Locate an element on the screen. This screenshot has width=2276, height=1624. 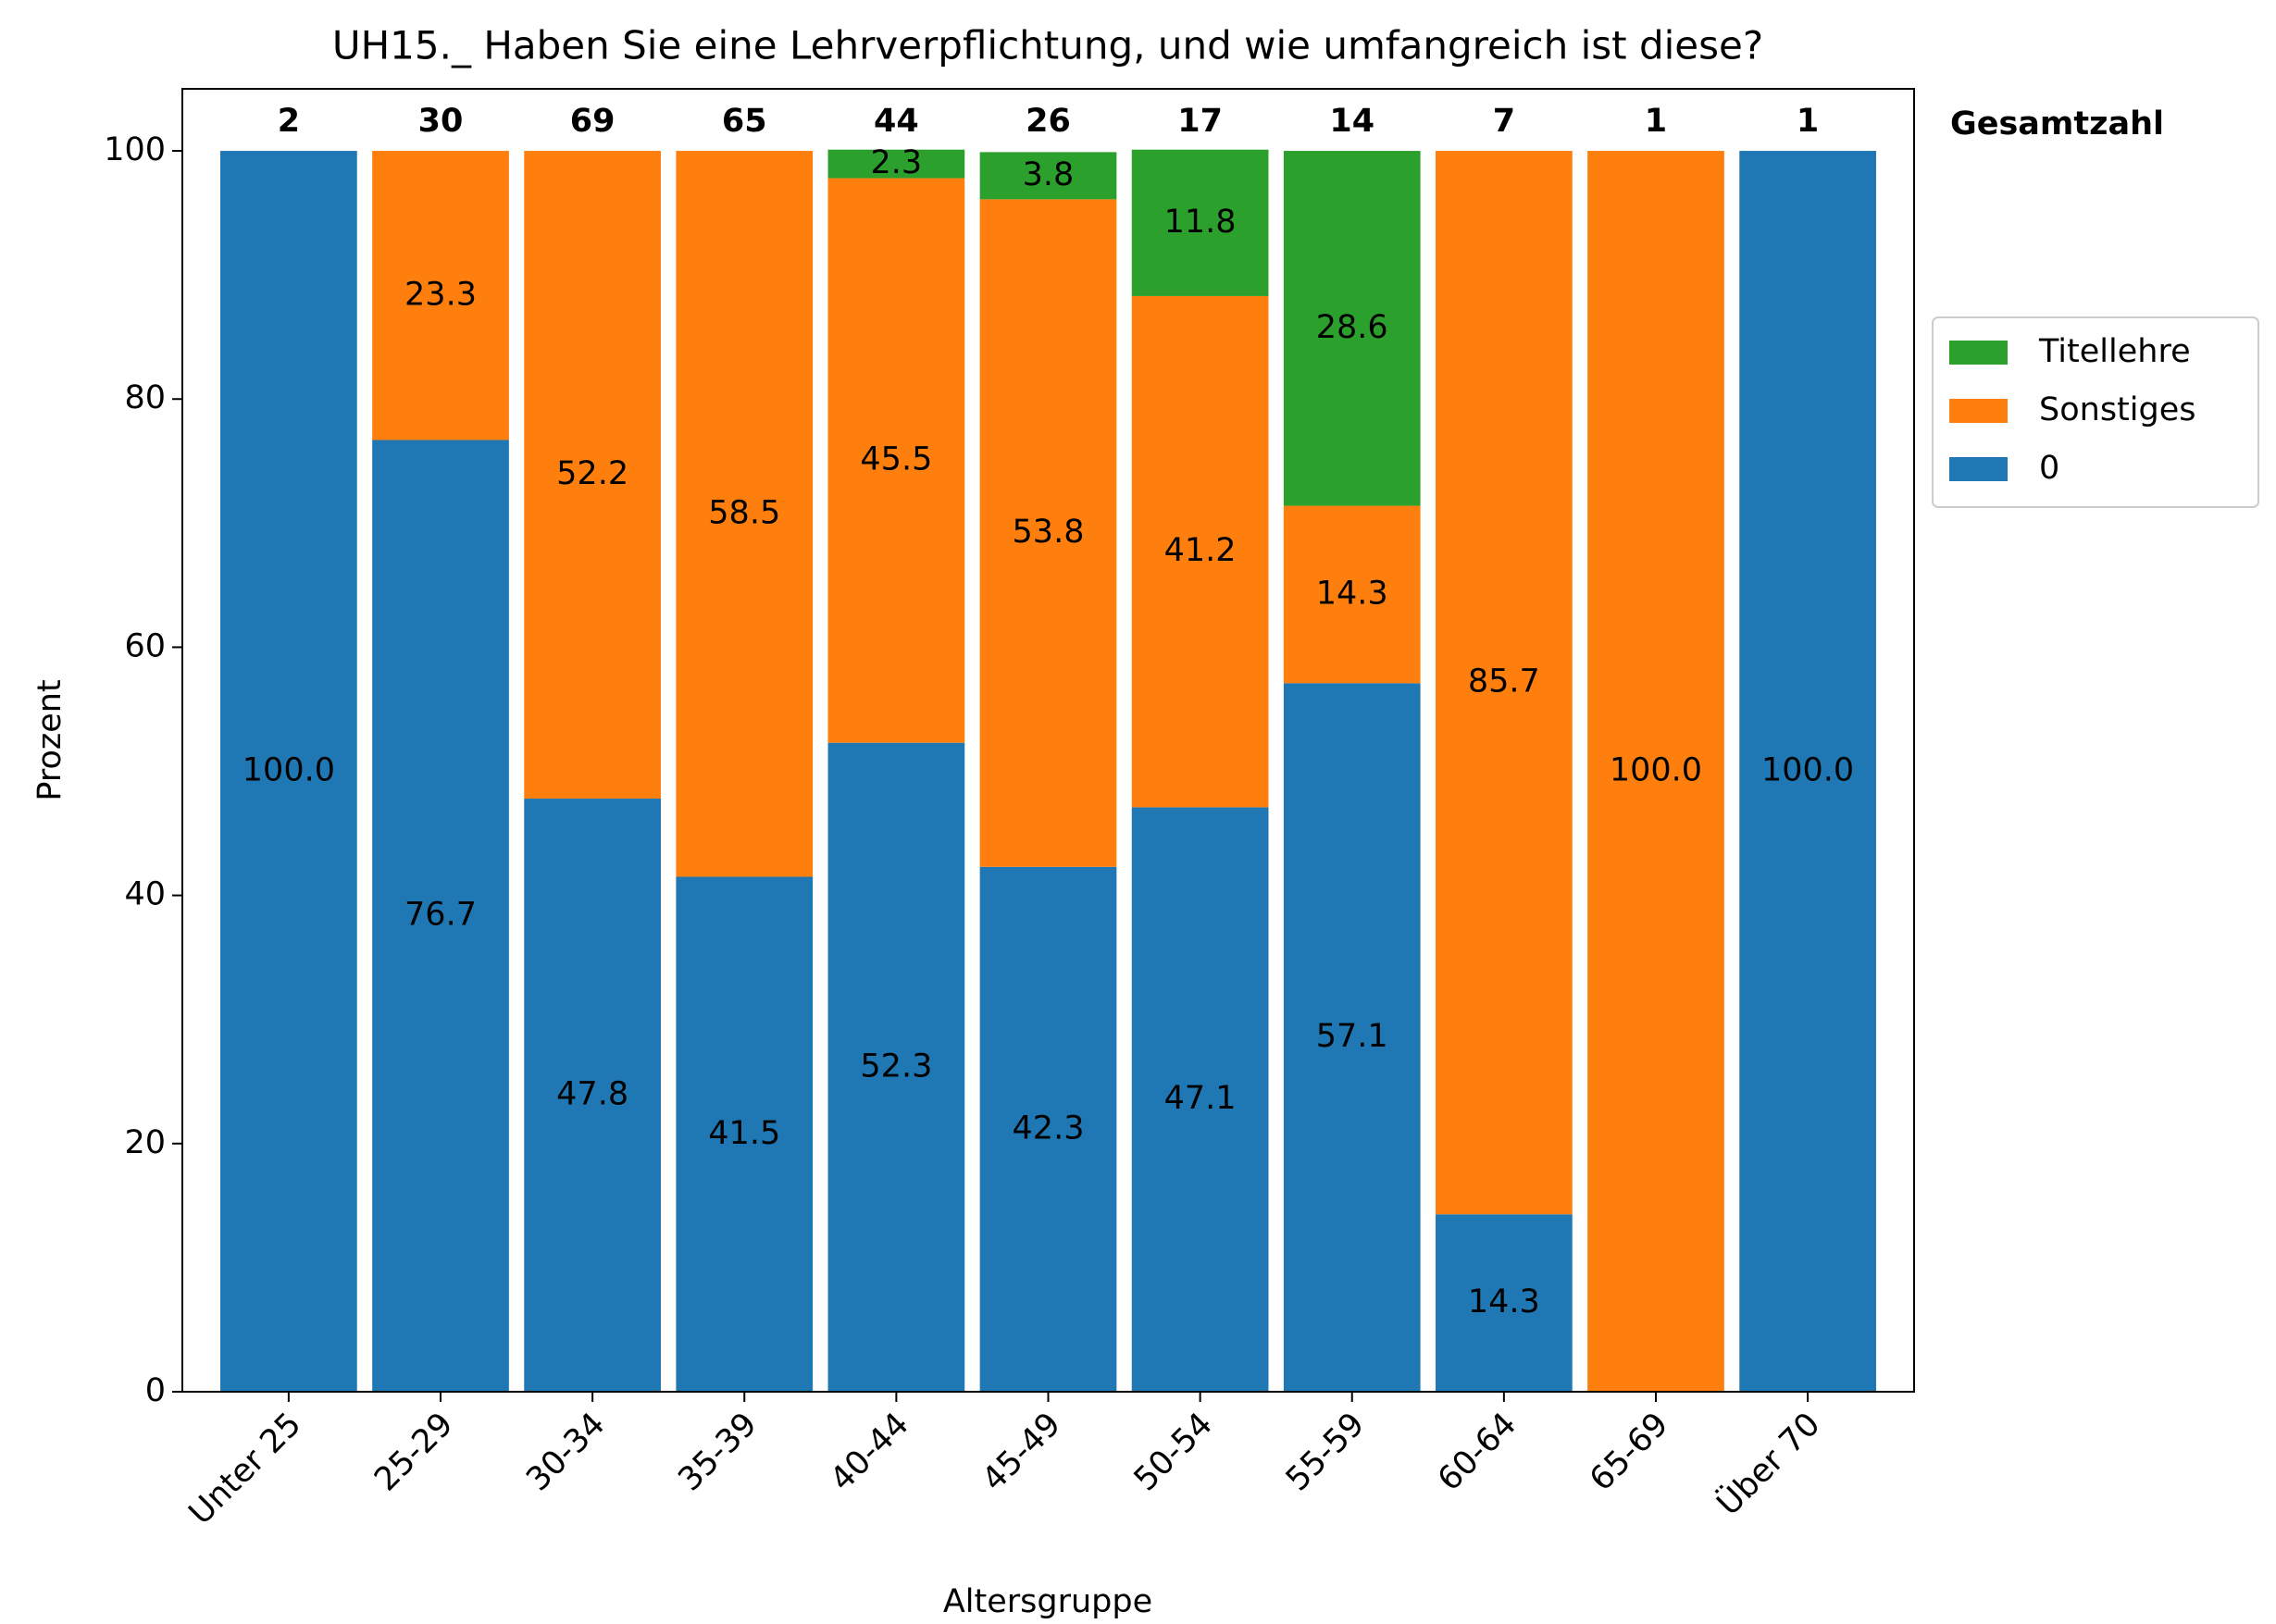
x-tick-label: 40-44 is located at coordinates (870, 1452).